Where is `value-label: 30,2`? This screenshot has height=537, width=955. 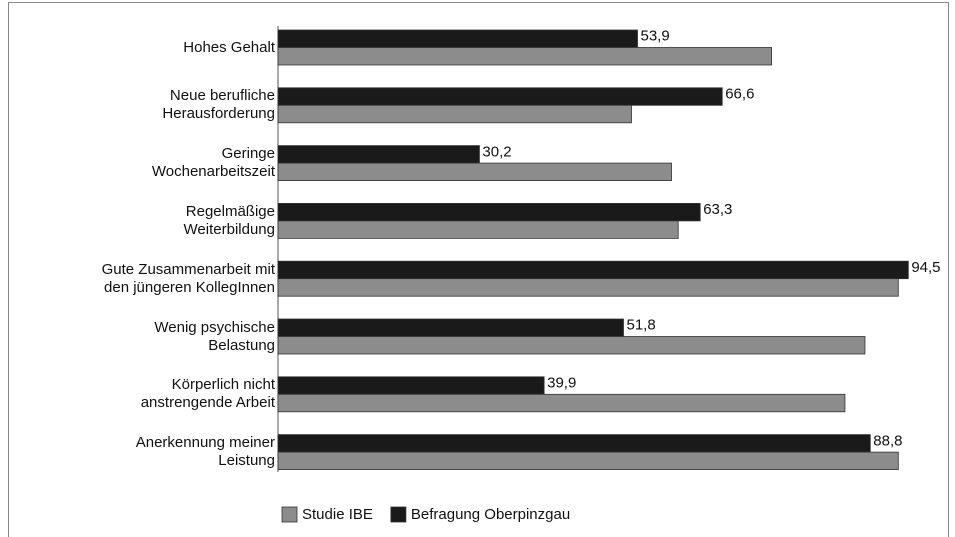 value-label: 30,2 is located at coordinates (496, 151).